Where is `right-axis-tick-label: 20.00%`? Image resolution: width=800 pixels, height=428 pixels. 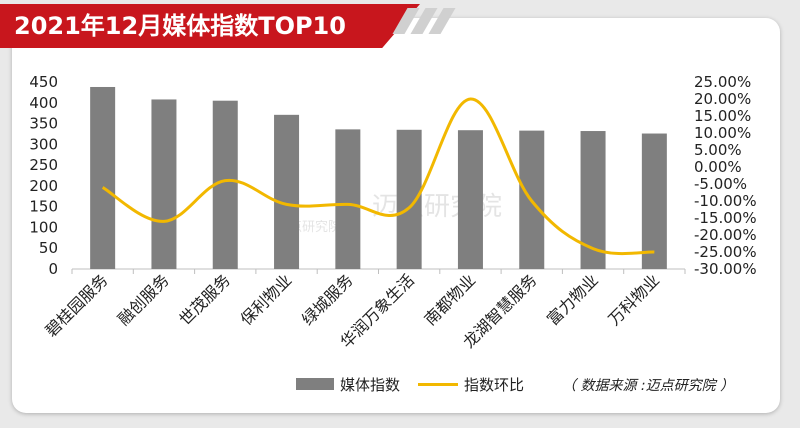
right-axis-tick-label: 20.00% is located at coordinates (722, 99).